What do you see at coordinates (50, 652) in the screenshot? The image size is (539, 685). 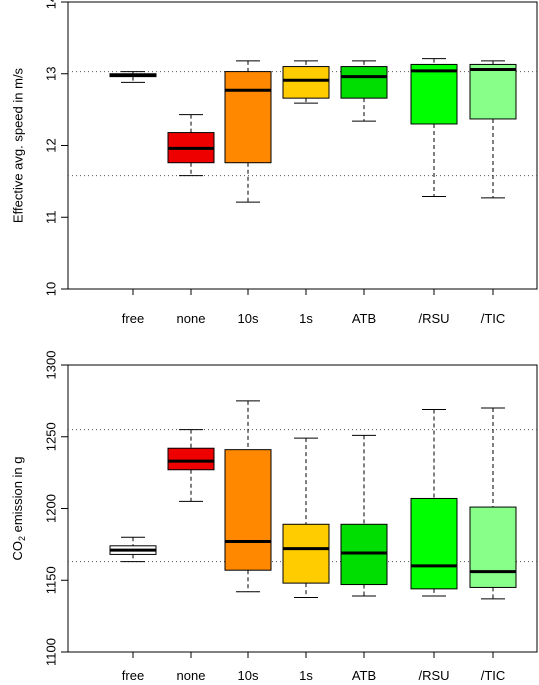 I see `y-tick-label: 1100` at bounding box center [50, 652].